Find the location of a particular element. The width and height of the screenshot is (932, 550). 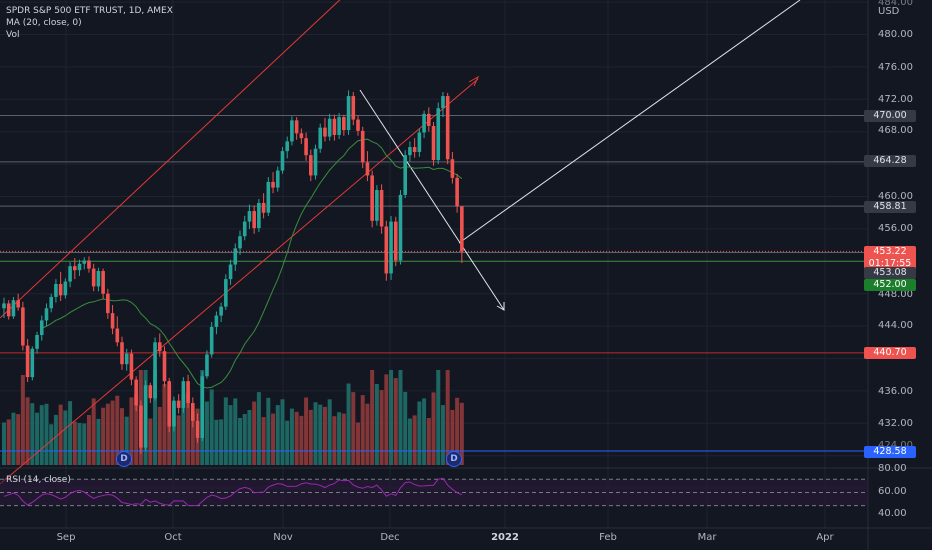

axis-tick: 444.00 is located at coordinates (895, 325).